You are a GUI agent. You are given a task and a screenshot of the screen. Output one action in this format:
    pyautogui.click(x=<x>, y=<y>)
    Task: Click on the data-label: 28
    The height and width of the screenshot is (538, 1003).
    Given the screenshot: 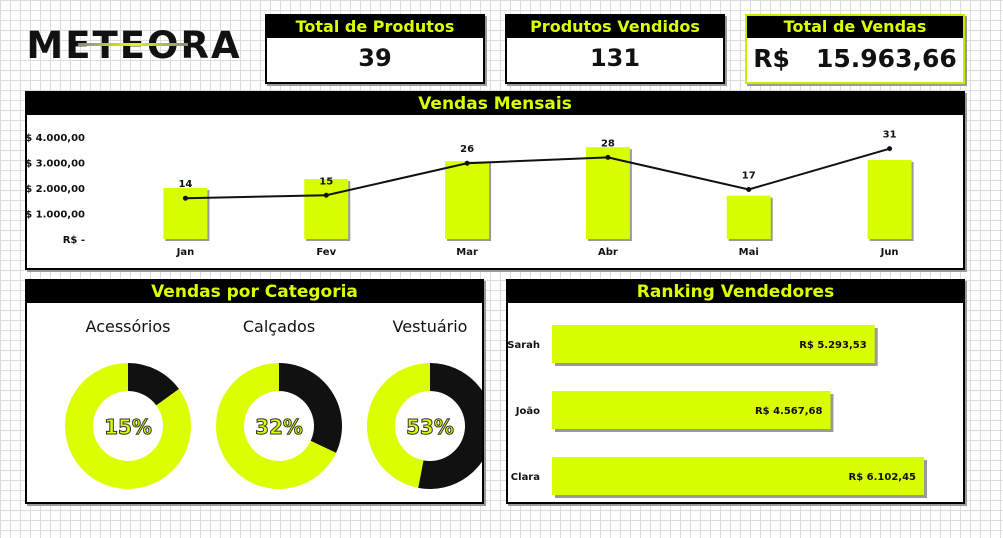 What is the action you would take?
    pyautogui.click(x=608, y=143)
    